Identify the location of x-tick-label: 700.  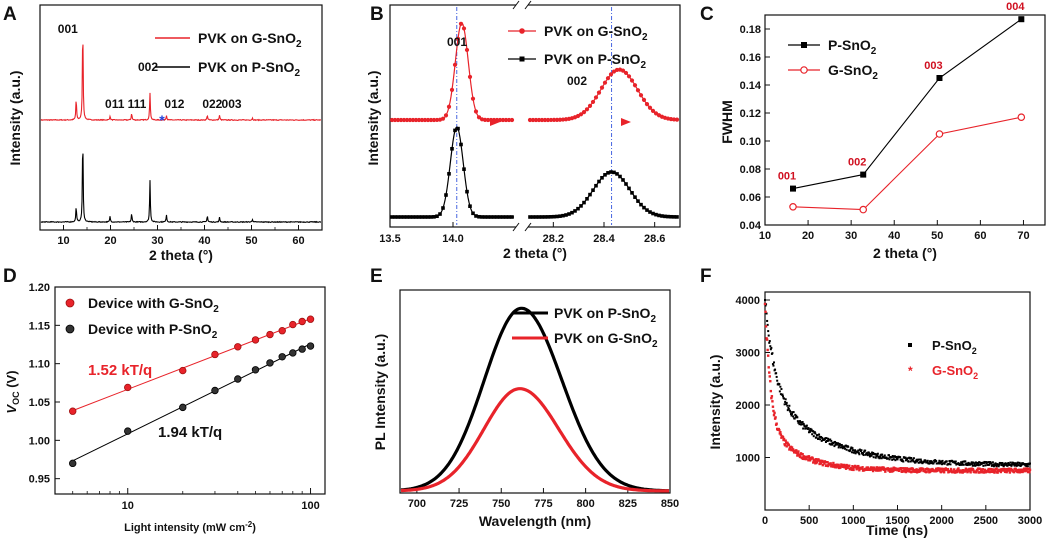
(417, 504).